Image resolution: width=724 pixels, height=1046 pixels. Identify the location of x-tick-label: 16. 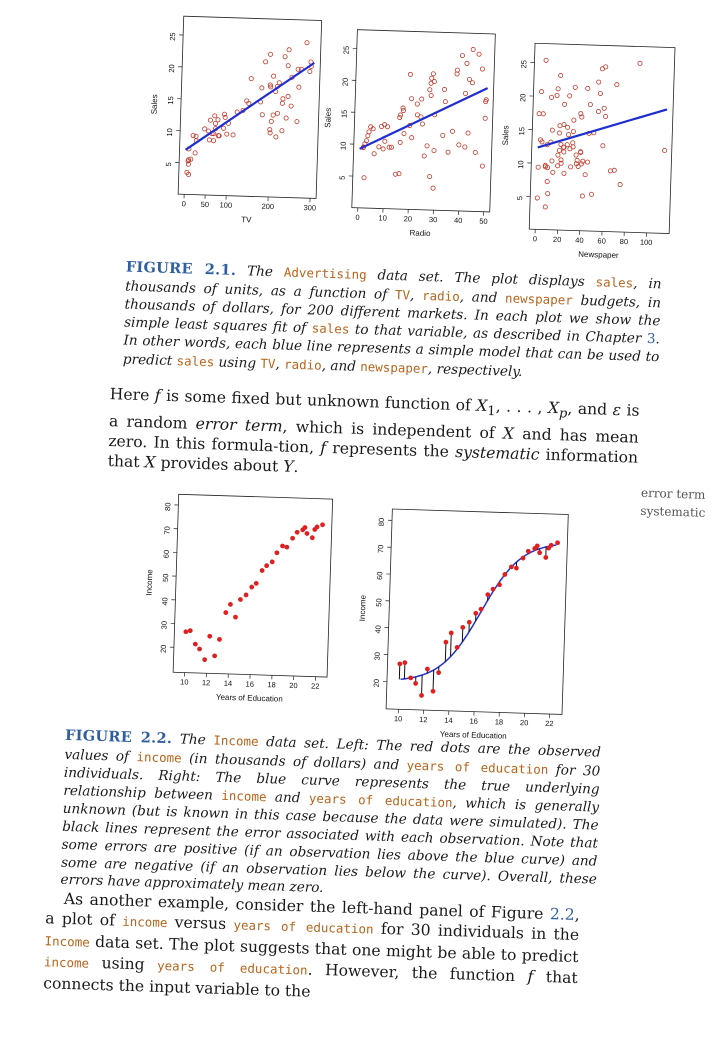
(249, 683).